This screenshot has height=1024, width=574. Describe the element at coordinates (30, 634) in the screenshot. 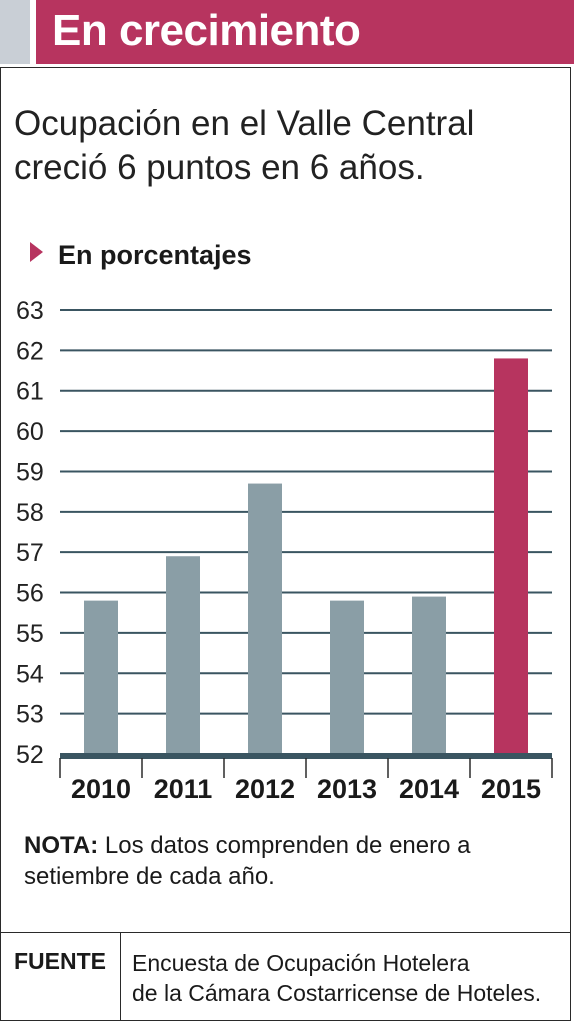

I see `y-tick-label: 55` at that location.